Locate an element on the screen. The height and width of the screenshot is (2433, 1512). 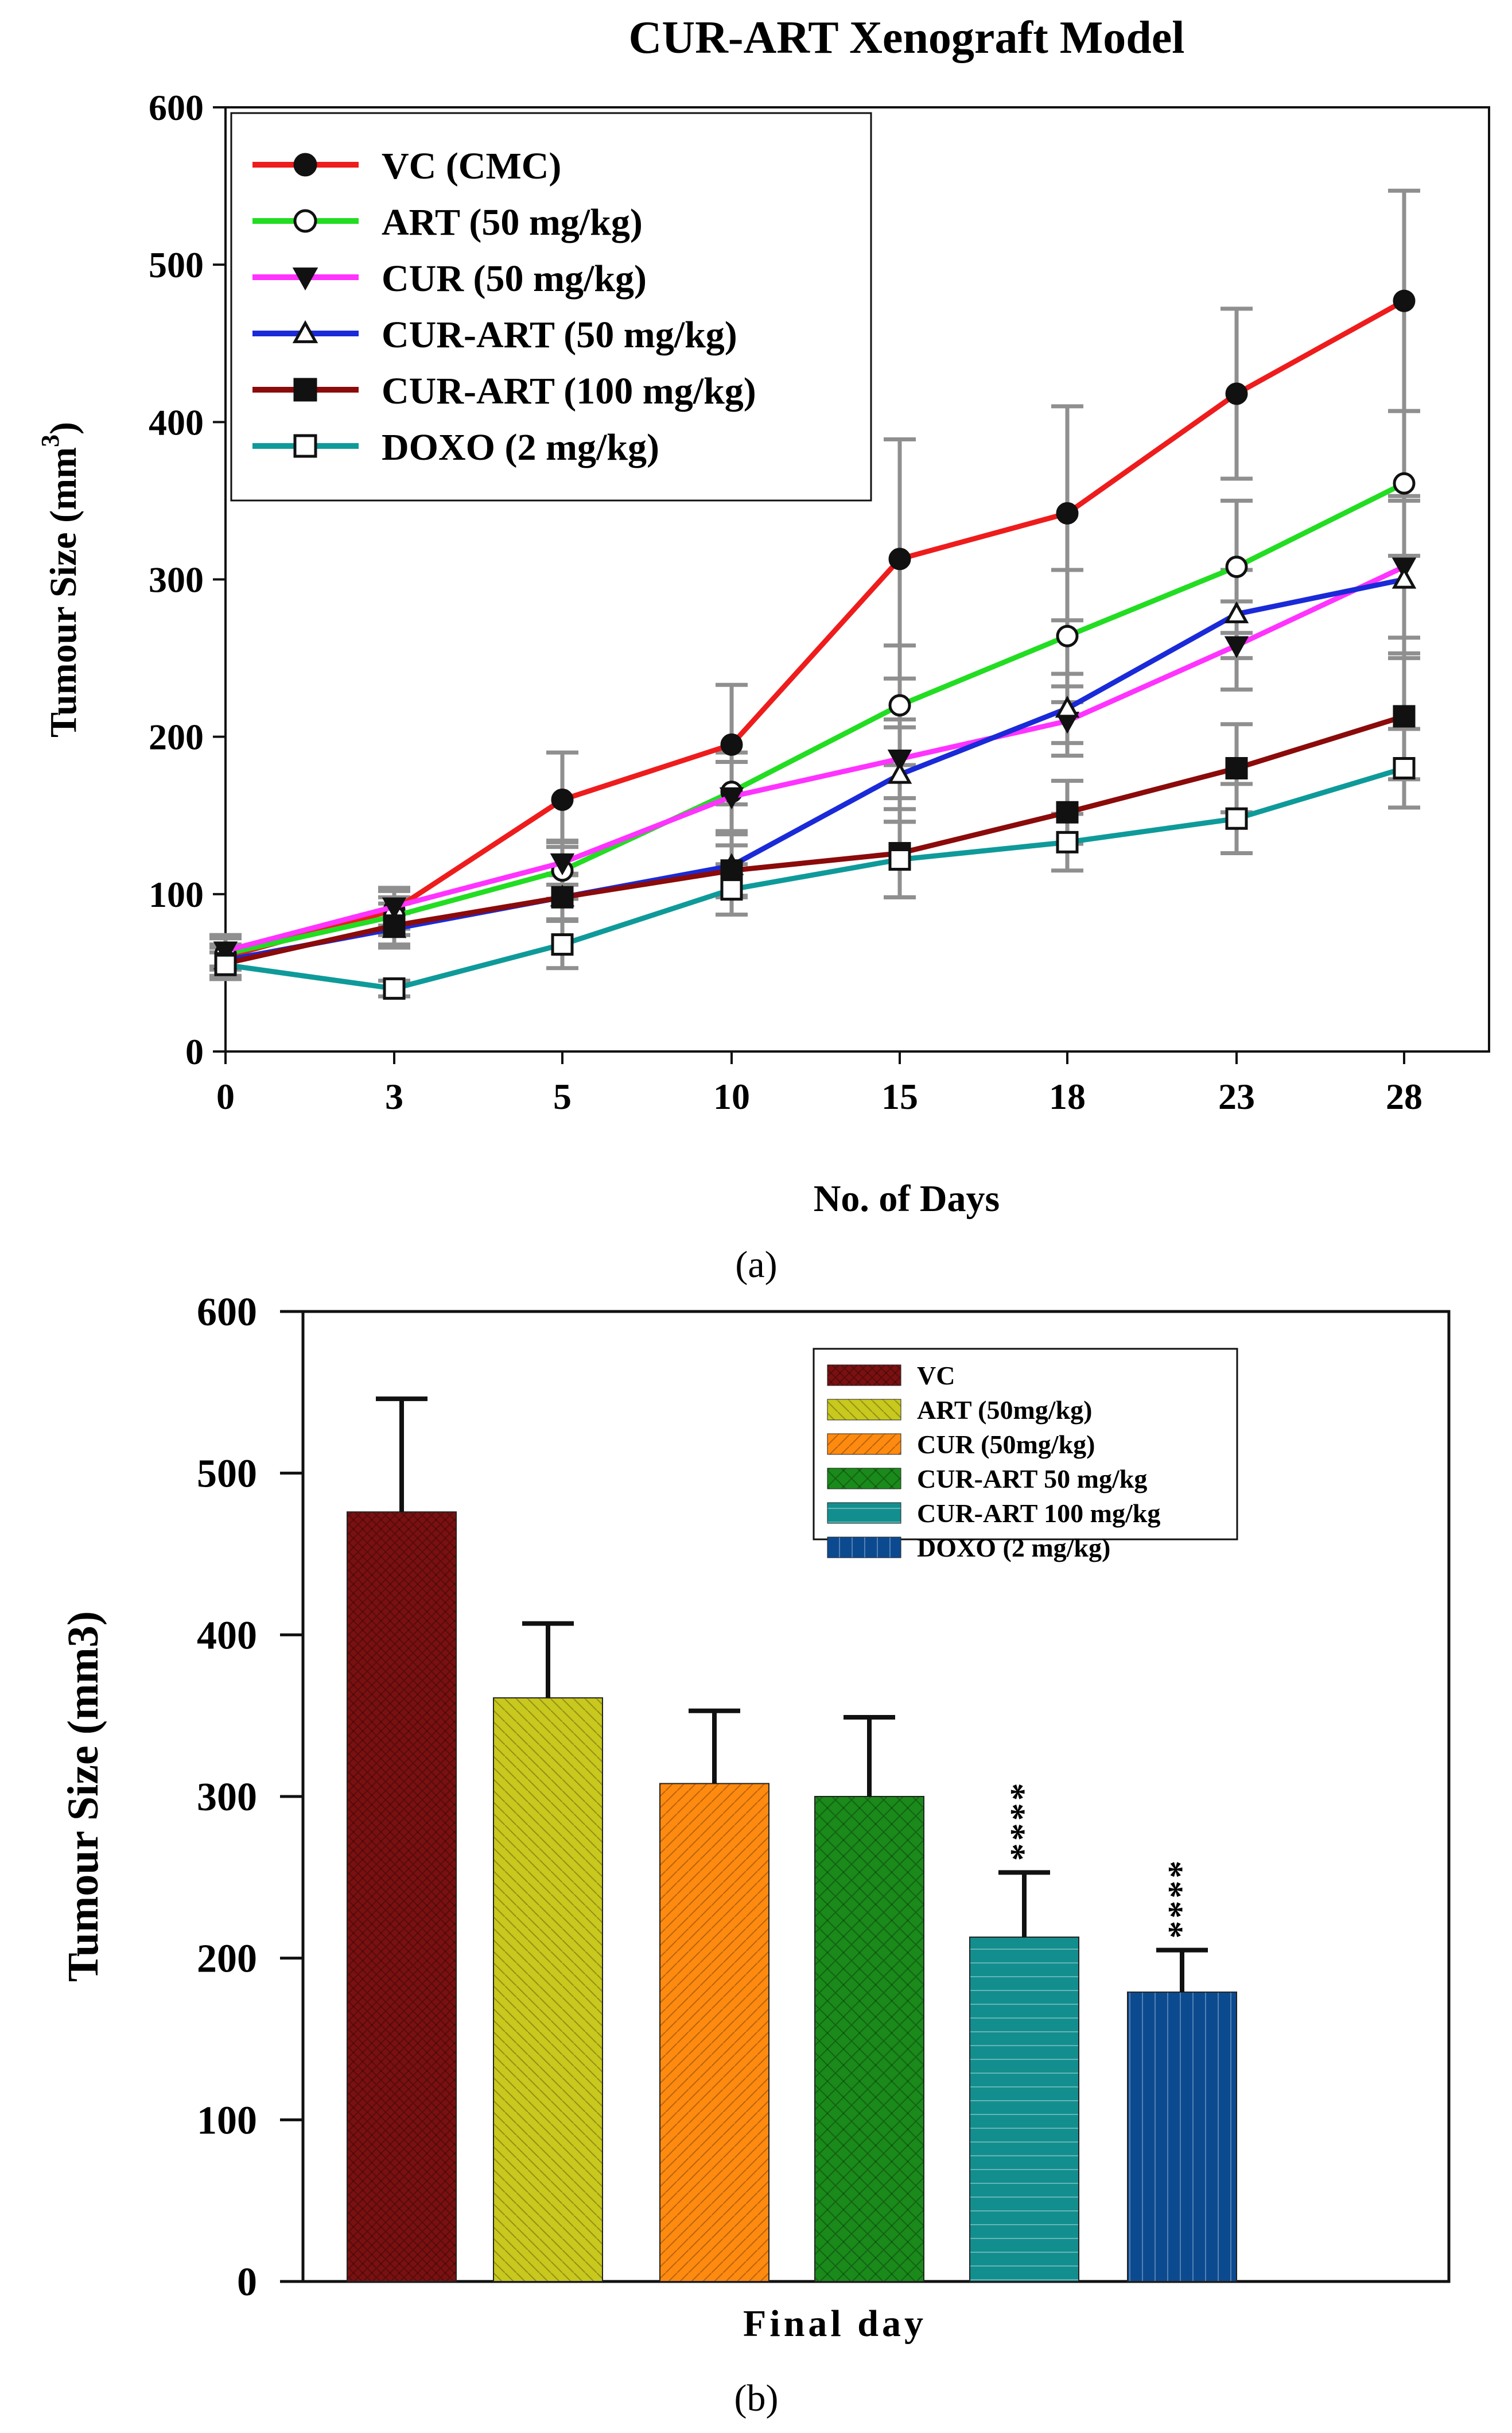
x-tick-label: 28 is located at coordinates (1404, 1096).